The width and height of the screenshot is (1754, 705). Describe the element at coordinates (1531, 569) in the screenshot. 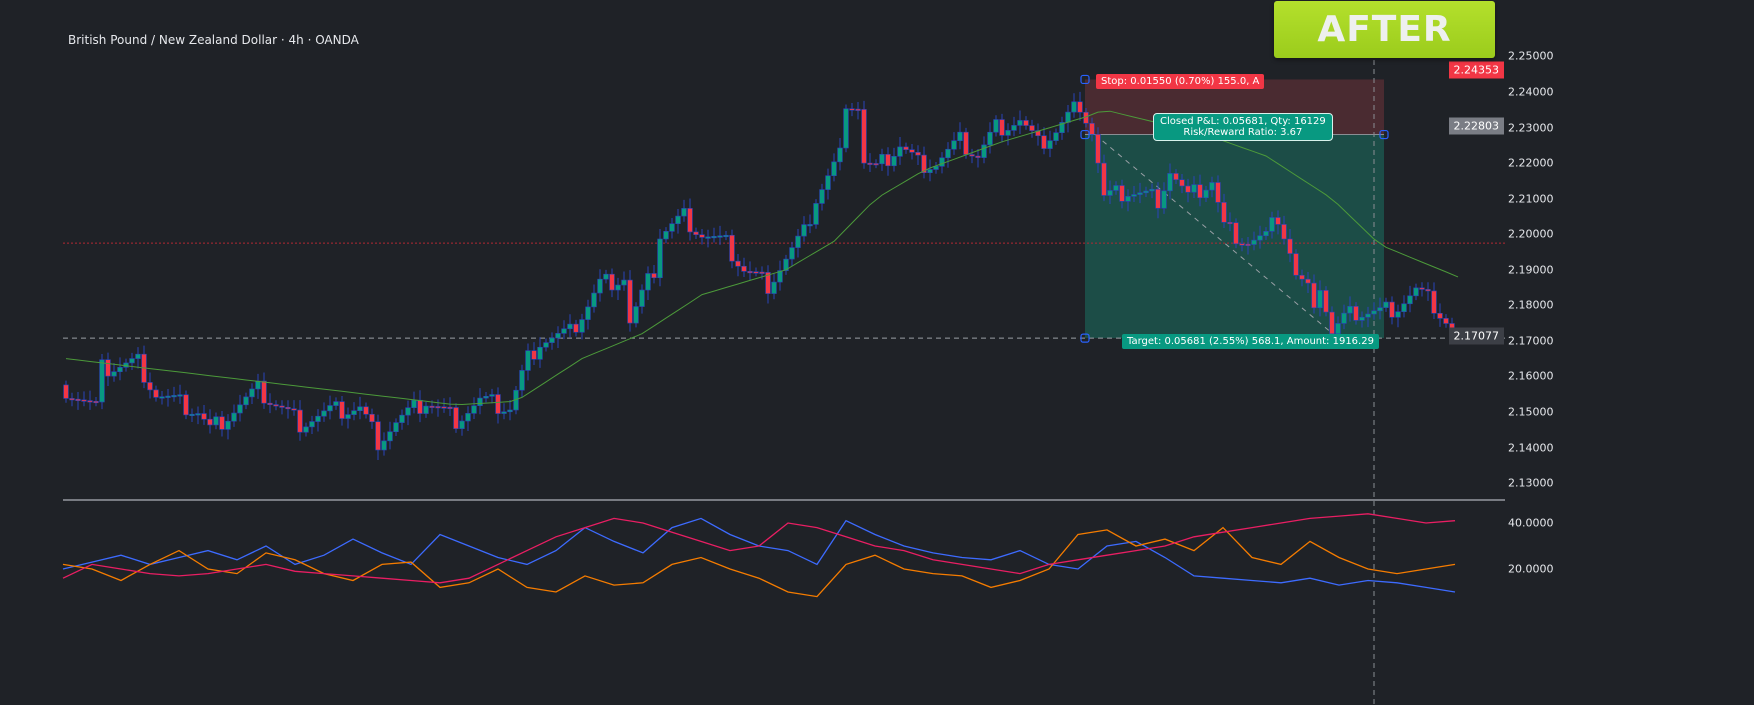

I see `indicator-axis-tick: 20.0000` at that location.